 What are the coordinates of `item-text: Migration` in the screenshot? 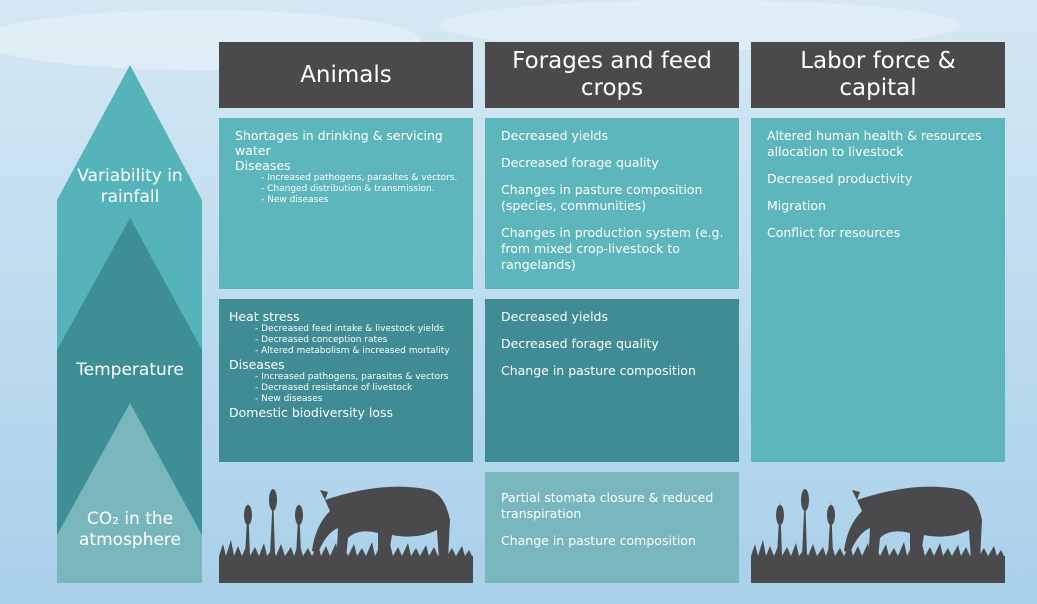 It's located at (796, 205).